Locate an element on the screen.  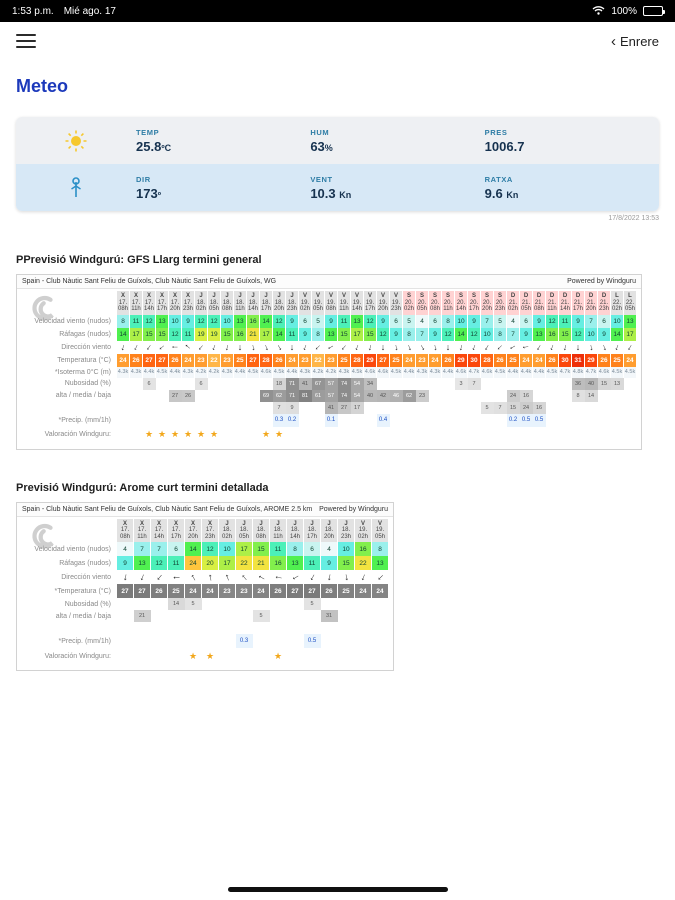
windguru-logo-icon is located at coordinates (42, 540).